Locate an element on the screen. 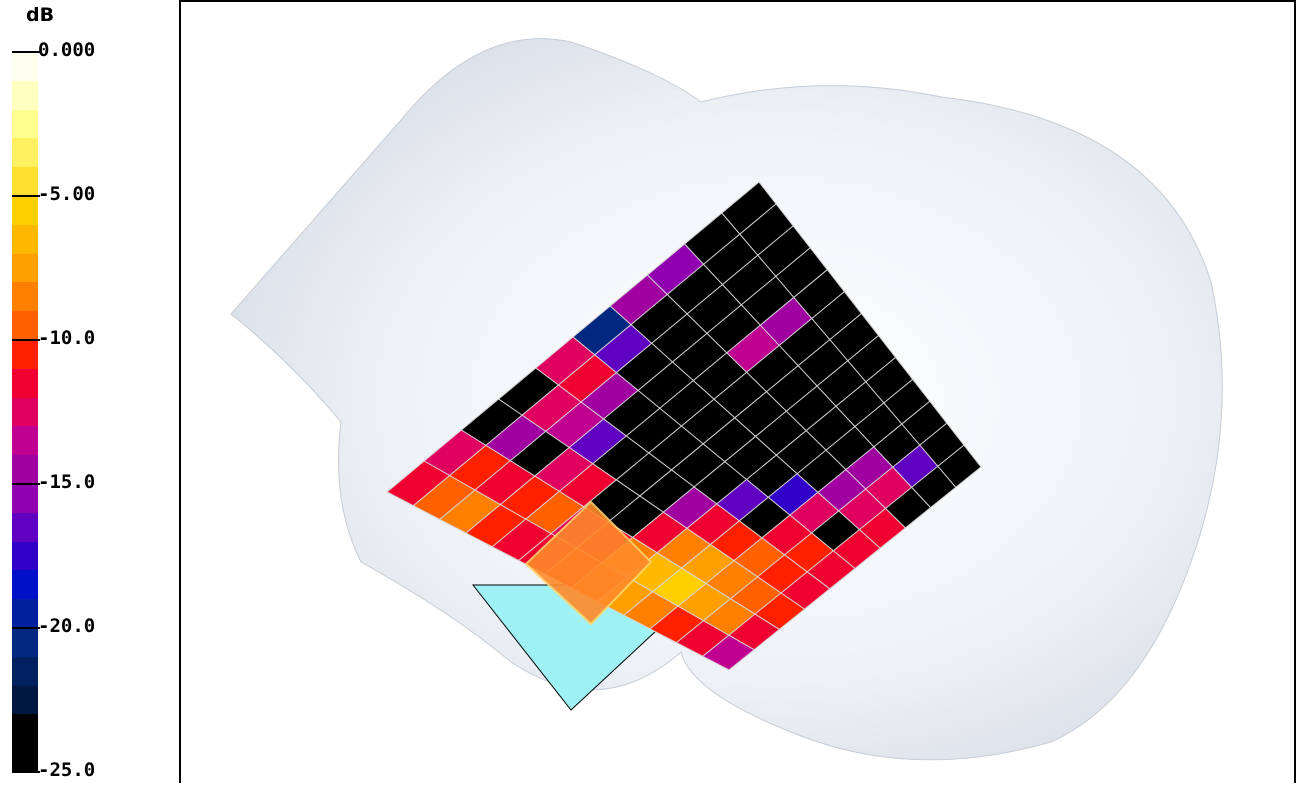 The height and width of the screenshot is (787, 1299). colorbar-tick-label: -25.0 is located at coordinates (67, 770).